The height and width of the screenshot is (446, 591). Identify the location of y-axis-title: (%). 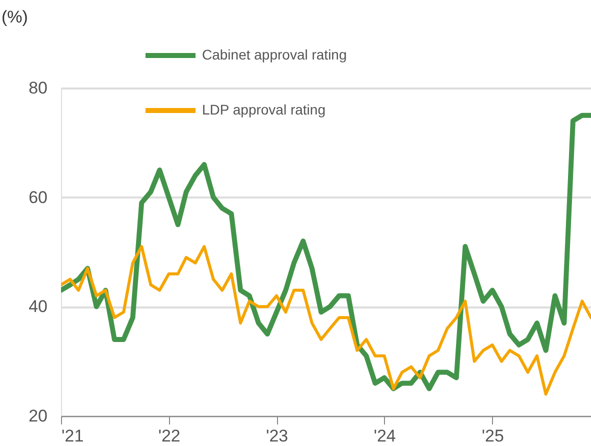
(15, 17).